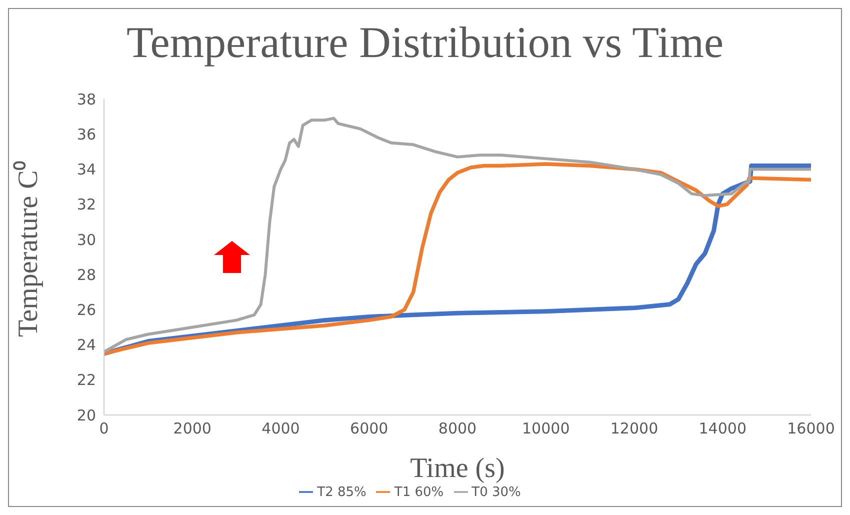  Describe the element at coordinates (28, 248) in the screenshot. I see `y-axis-title: Temperature C⁰` at that location.